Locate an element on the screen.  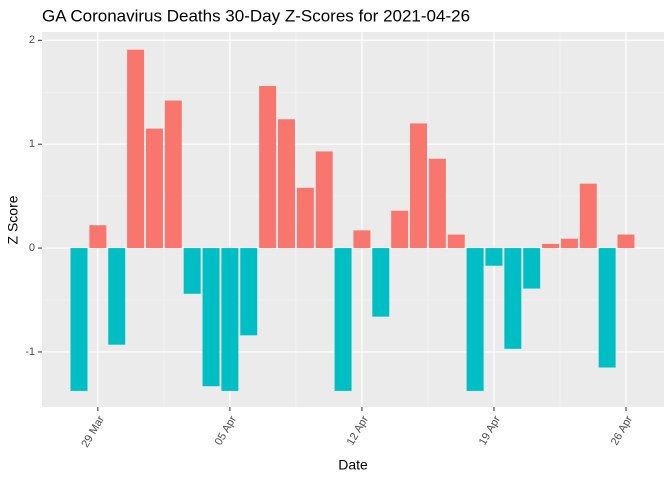
x-tick-label: 05 Apr is located at coordinates (226, 431).